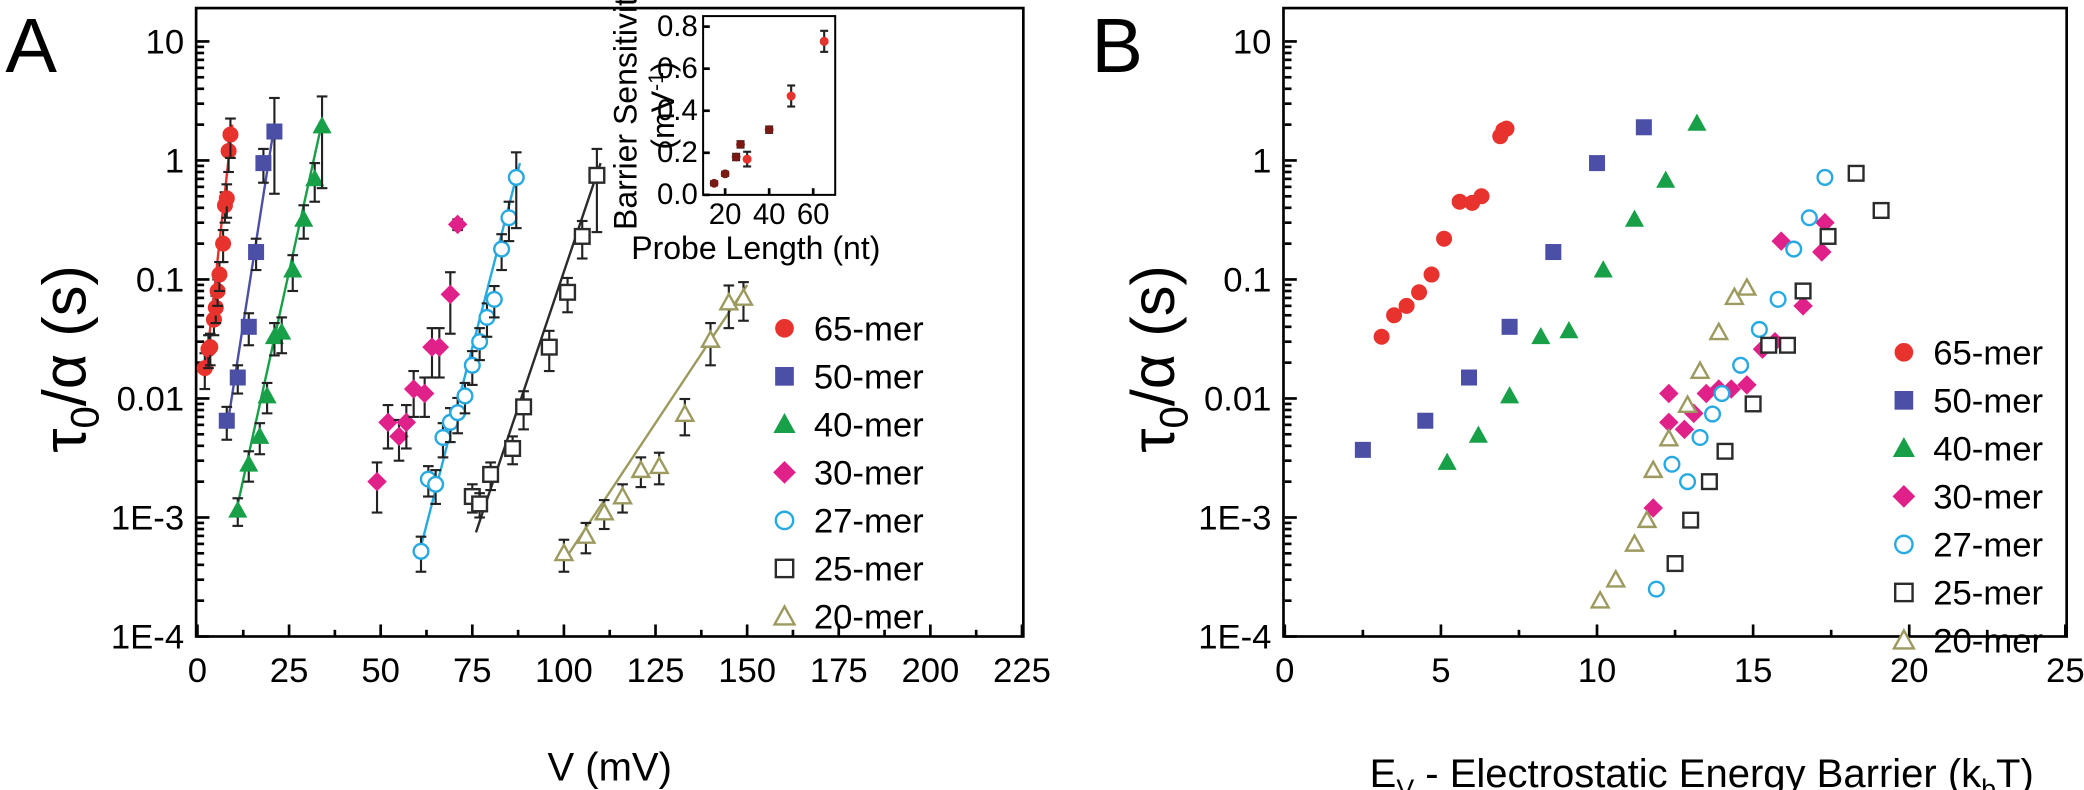 The height and width of the screenshot is (790, 2084). Describe the element at coordinates (869, 617) in the screenshot. I see `legend-label-20-mer: 20-mer` at that location.